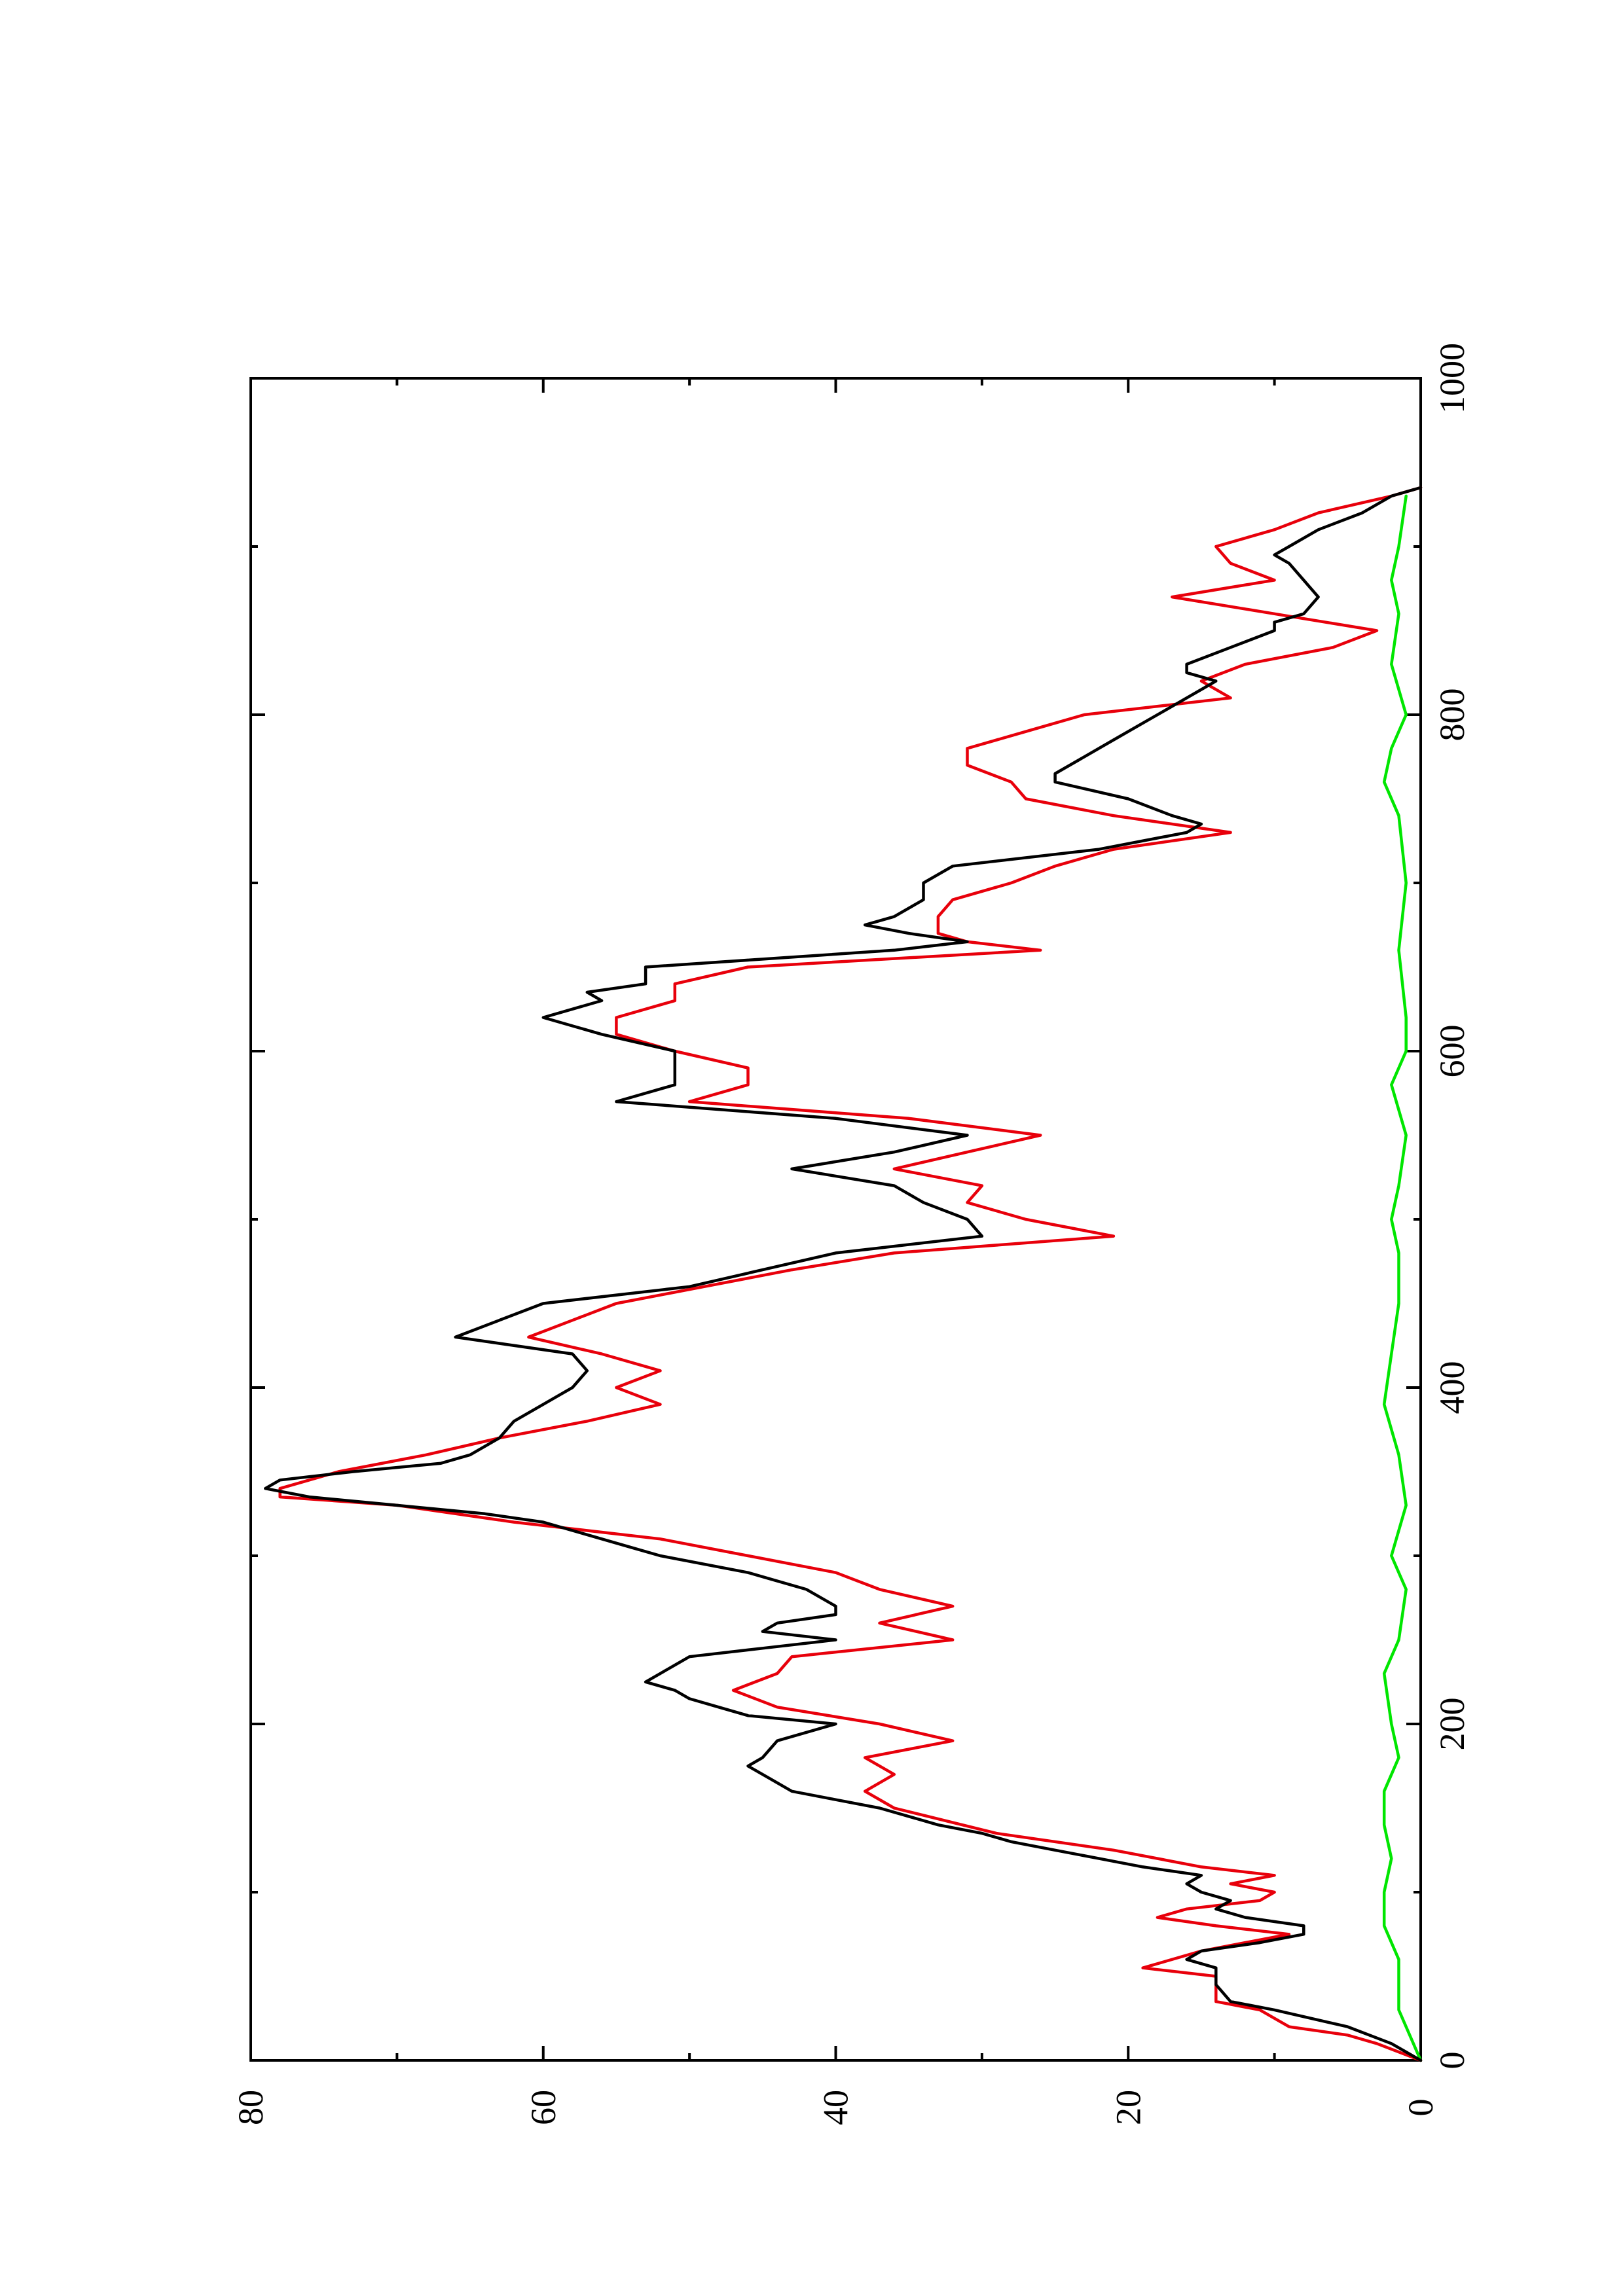 The height and width of the screenshot is (2296, 1623). I want to click on x-tick-label-600: 600, so click(1452, 1051).